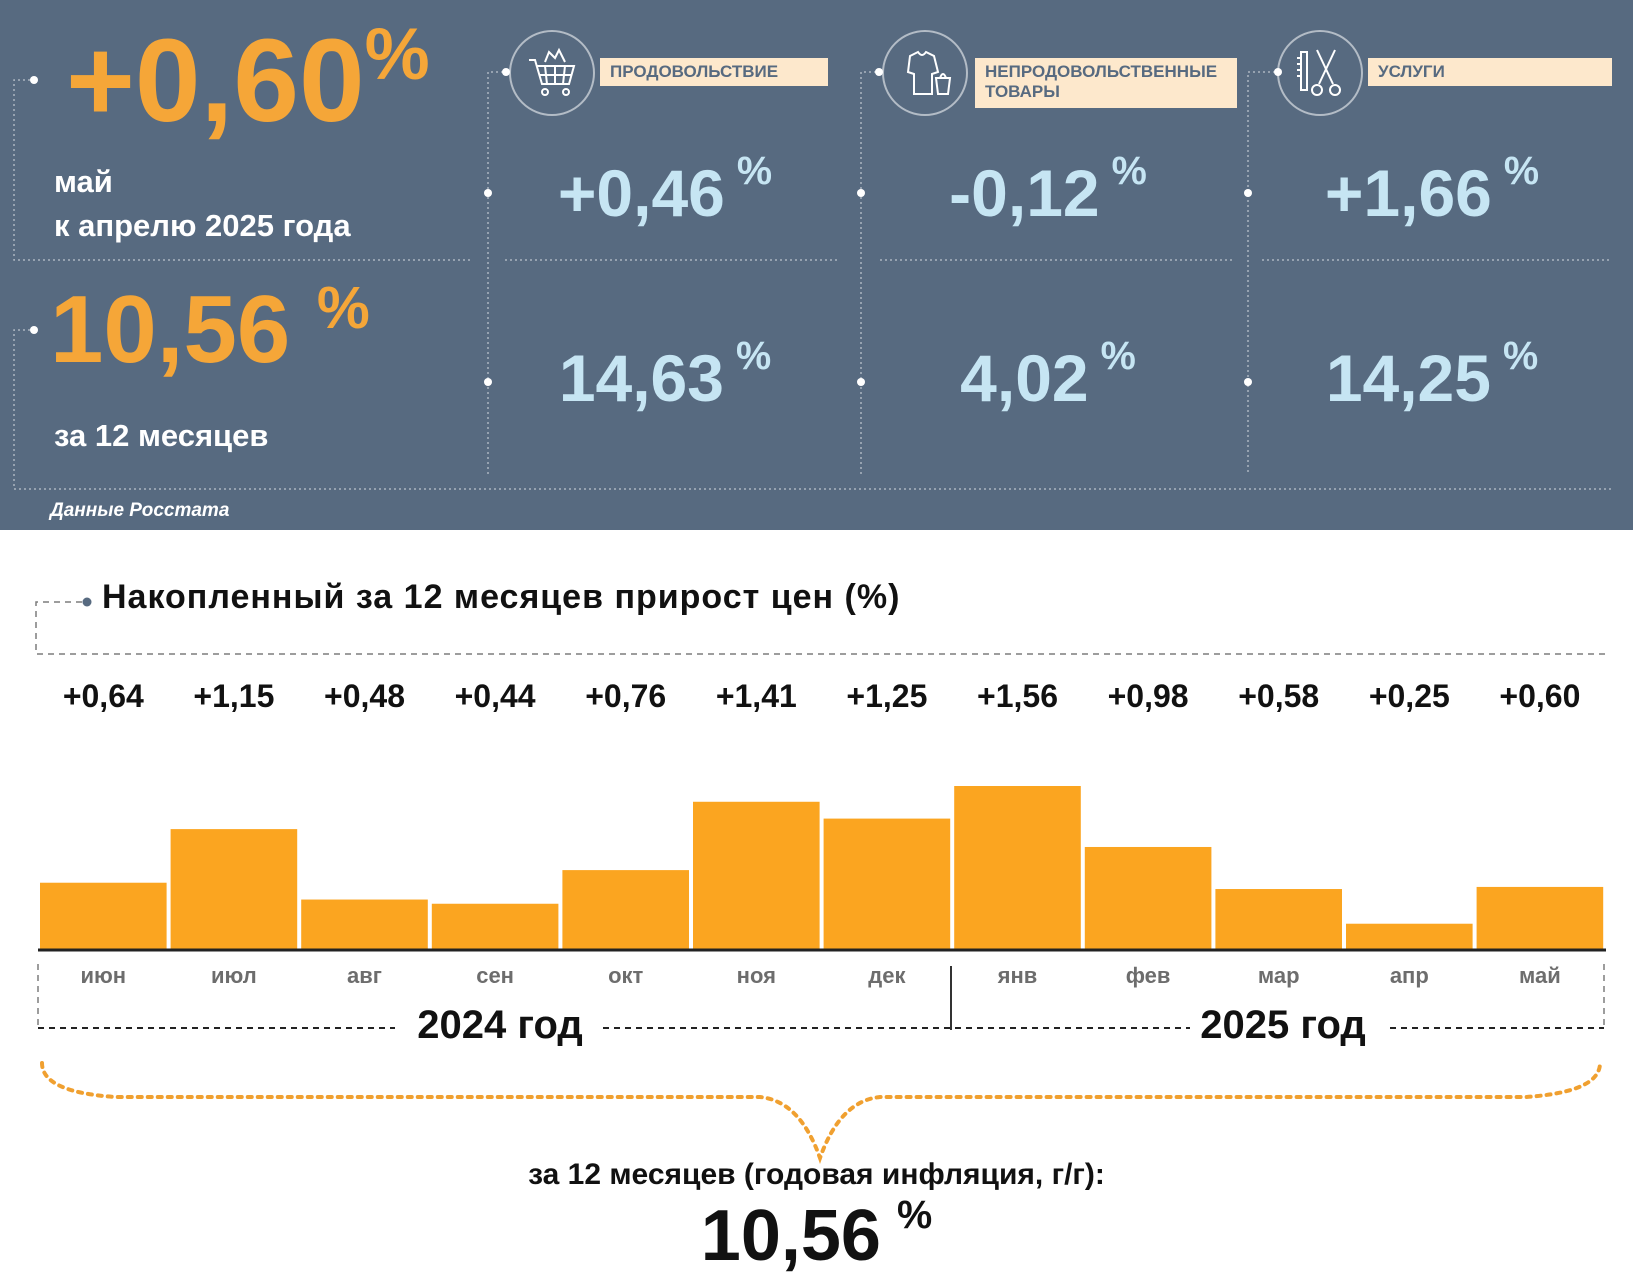 Image resolution: width=1633 pixels, height=1285 pixels. What do you see at coordinates (1539, 696) in the screenshot?
I see `value-label-май: +0,60` at bounding box center [1539, 696].